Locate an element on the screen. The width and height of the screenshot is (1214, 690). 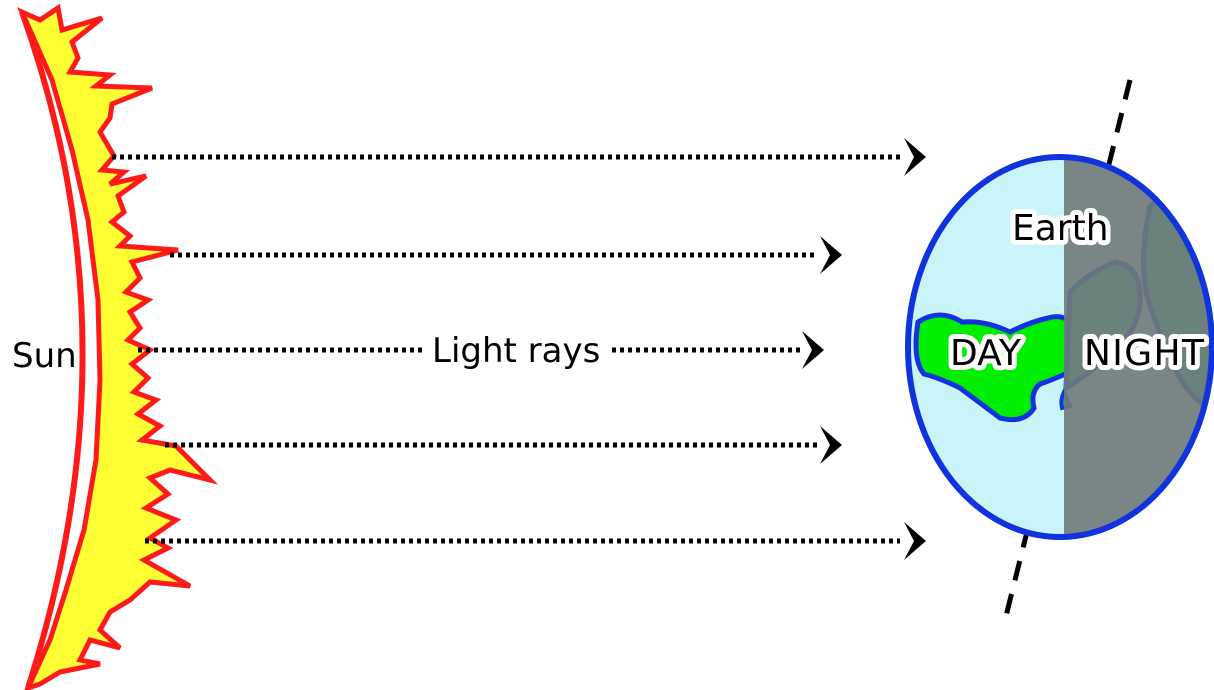
day-label: DAY is located at coordinates (986, 353).